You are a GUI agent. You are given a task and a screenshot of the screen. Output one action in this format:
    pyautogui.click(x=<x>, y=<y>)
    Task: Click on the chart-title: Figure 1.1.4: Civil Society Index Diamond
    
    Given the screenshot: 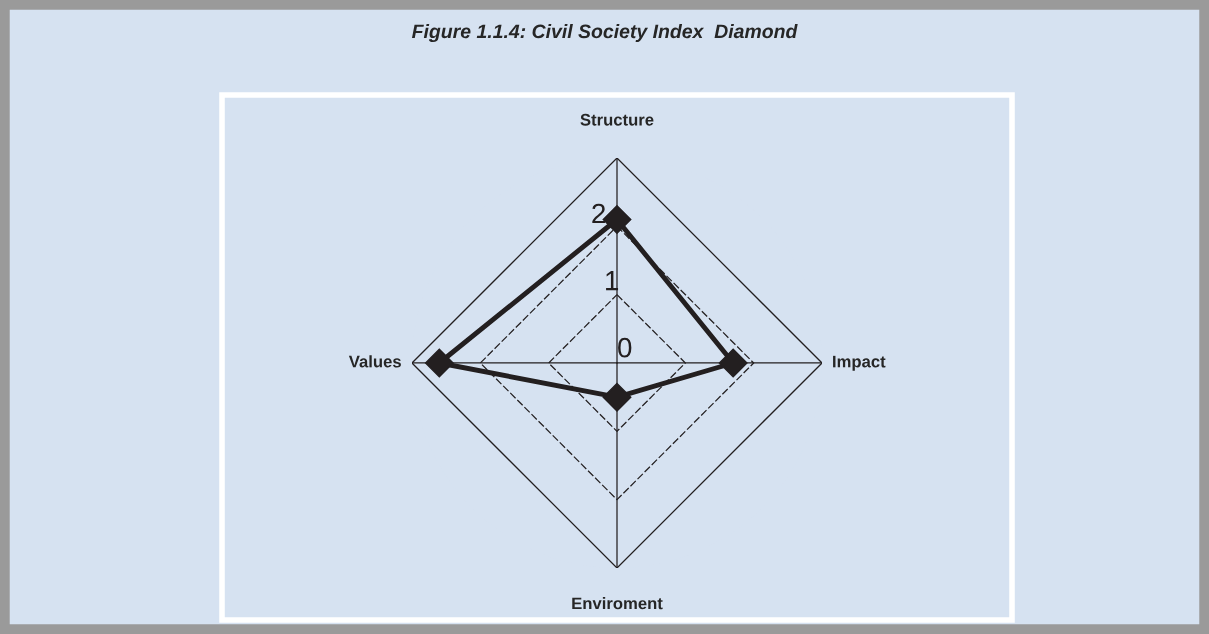 What is the action you would take?
    pyautogui.click(x=604, y=33)
    